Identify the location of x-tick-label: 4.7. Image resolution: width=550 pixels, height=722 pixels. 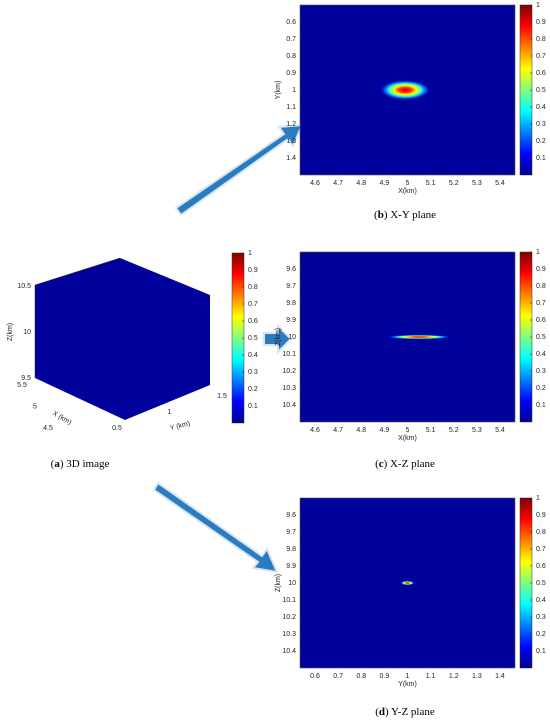
(338, 183).